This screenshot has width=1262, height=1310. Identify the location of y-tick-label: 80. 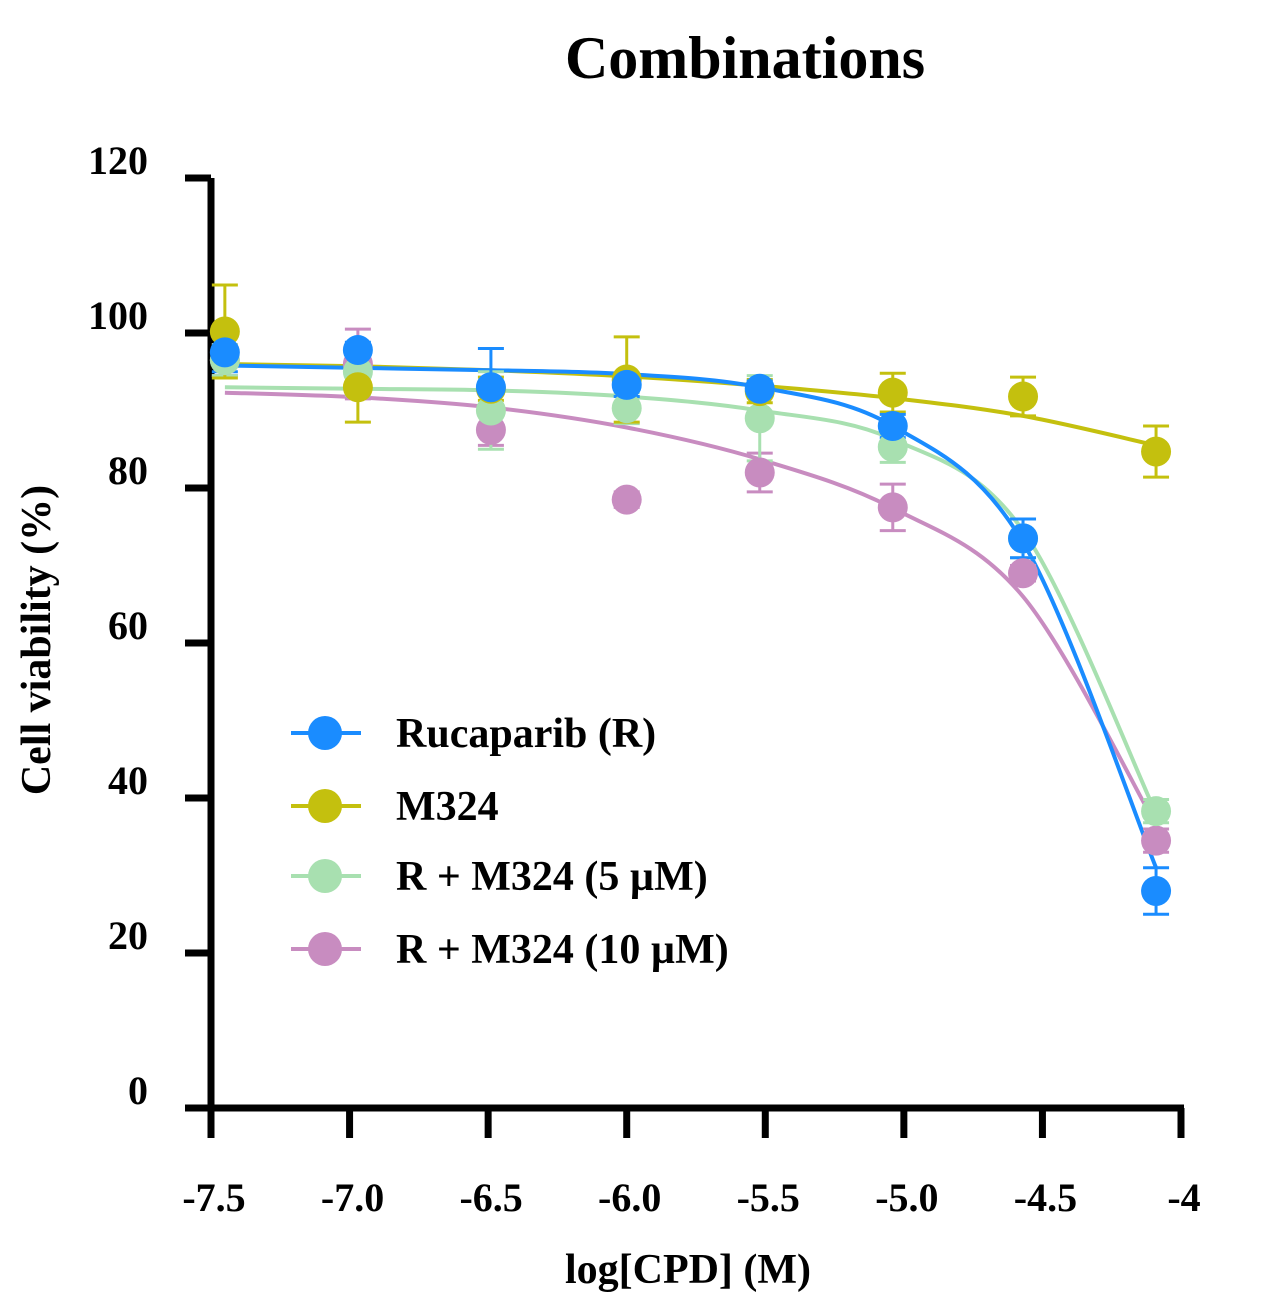
(128, 470).